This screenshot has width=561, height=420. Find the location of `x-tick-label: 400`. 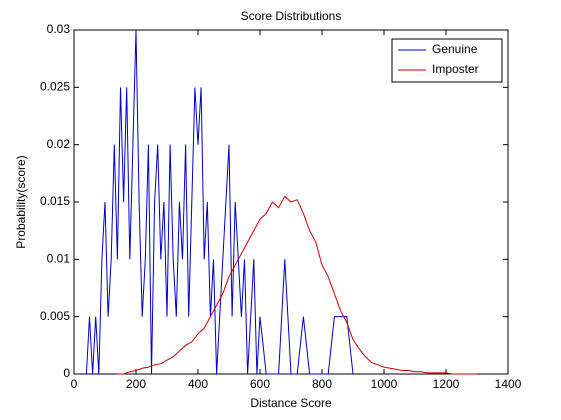

x-tick-label: 400 is located at coordinates (198, 384).